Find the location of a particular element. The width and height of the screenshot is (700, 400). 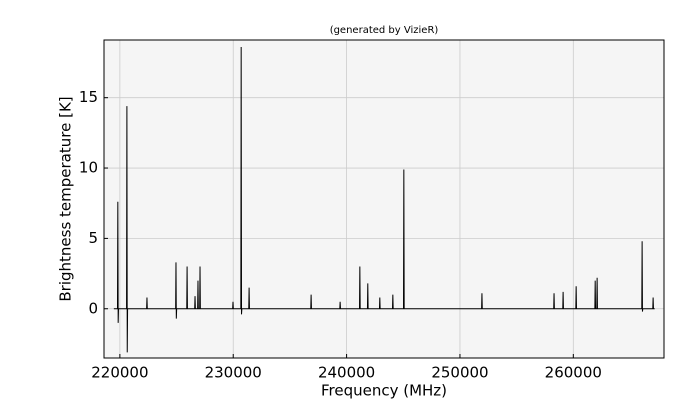

x-tick-label: 230000 is located at coordinates (233, 373).